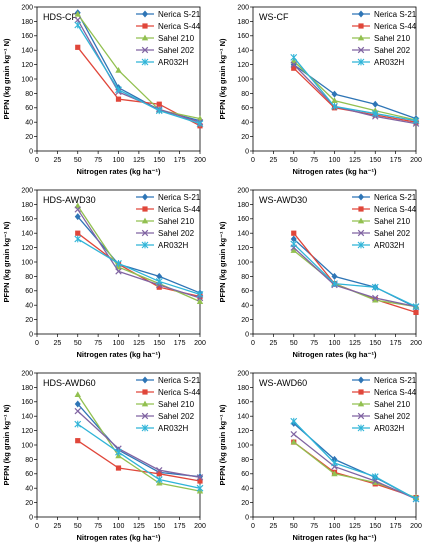 The height and width of the screenshot is (550, 432). What do you see at coordinates (179, 392) in the screenshot?
I see `legend-entry: Nerica S-44` at bounding box center [179, 392].